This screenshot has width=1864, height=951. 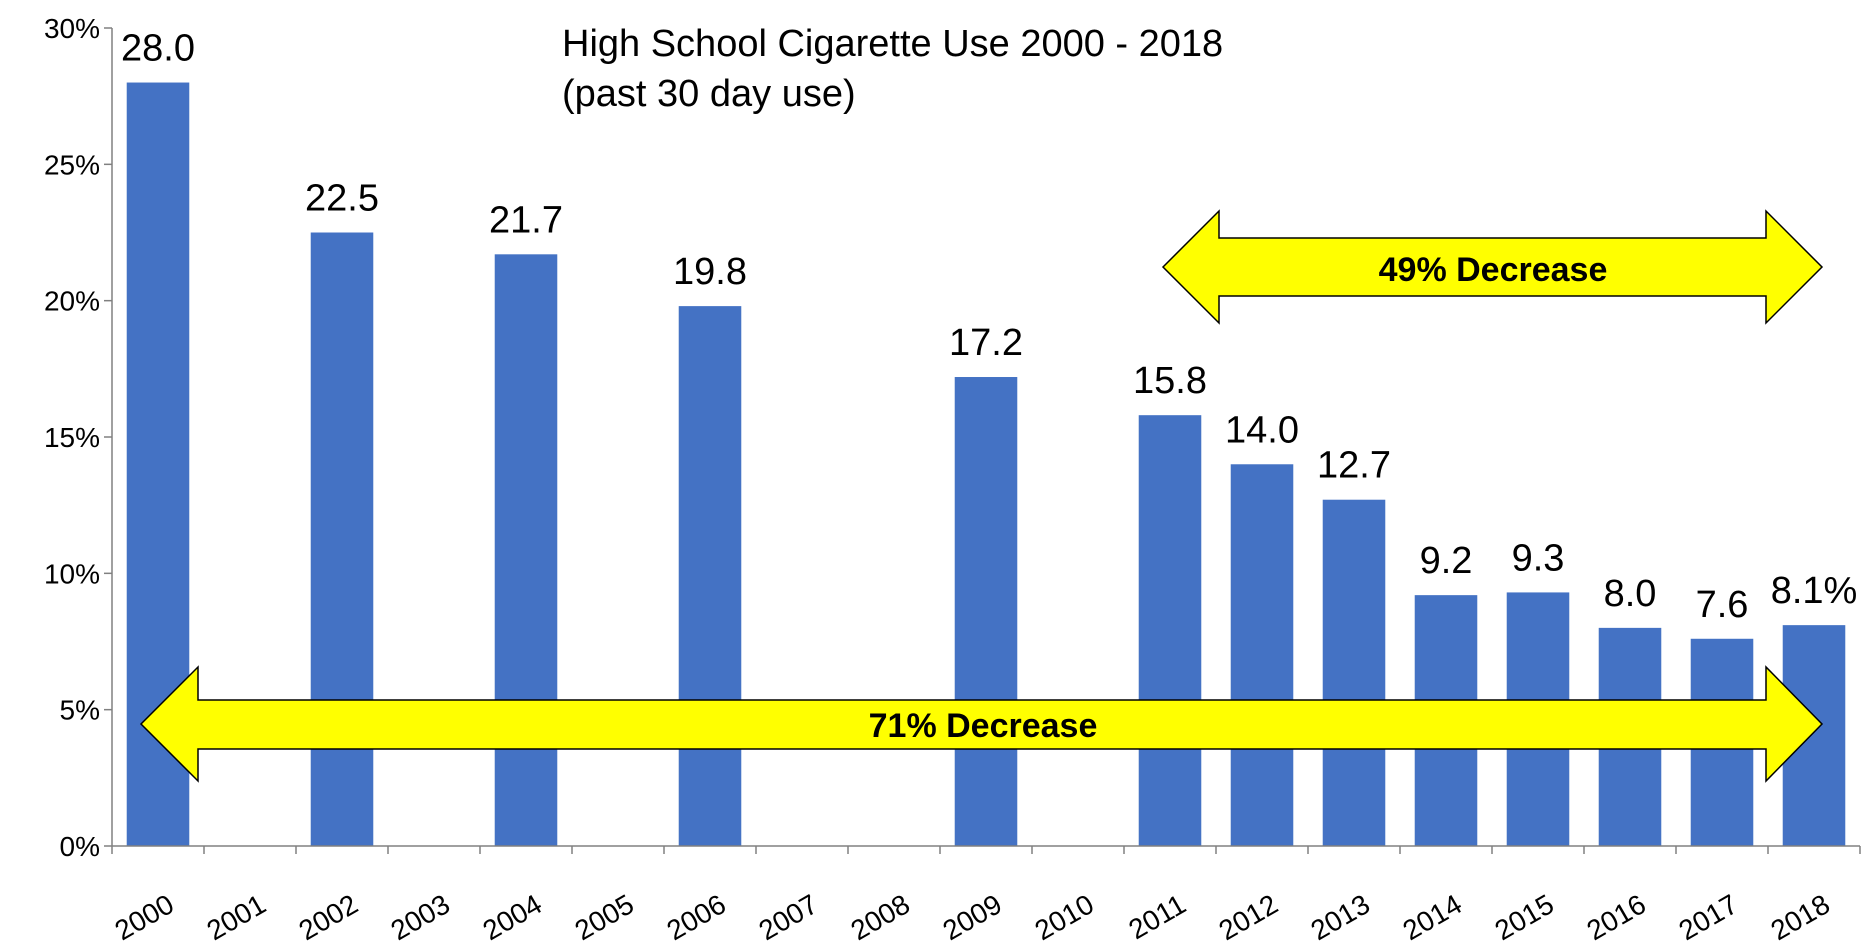 I want to click on decrease-arrow-49-label: 49% Decrease, so click(x=1493, y=270).